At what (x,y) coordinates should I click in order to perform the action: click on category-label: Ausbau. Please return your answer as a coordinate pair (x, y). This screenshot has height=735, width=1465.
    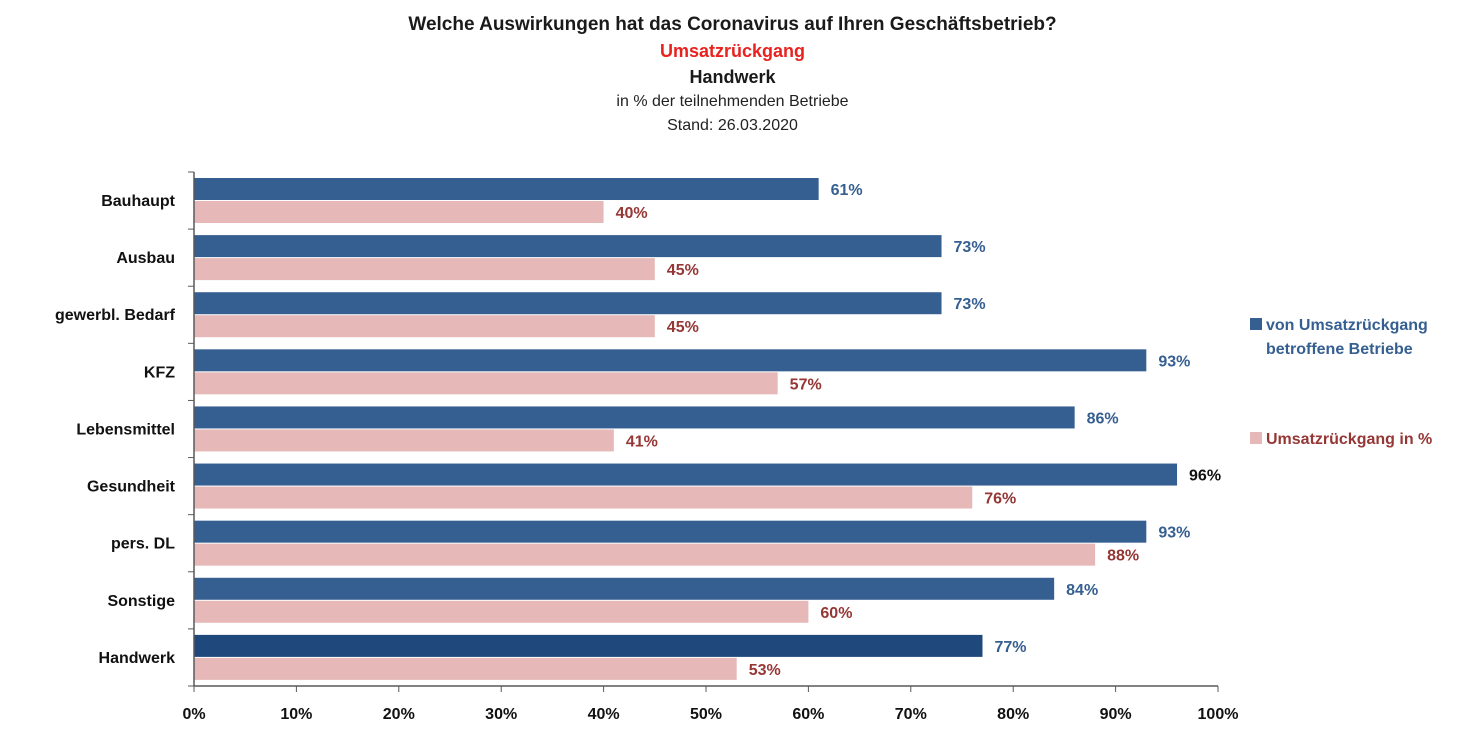
    Looking at the image, I should click on (145, 258).